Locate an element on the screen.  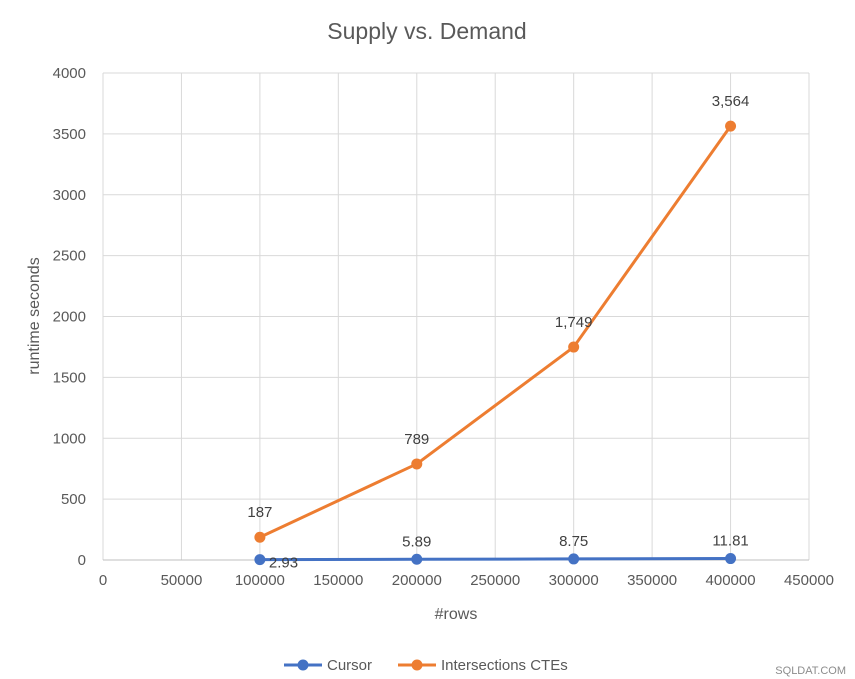
x-tick-label: 0 is located at coordinates (103, 580).